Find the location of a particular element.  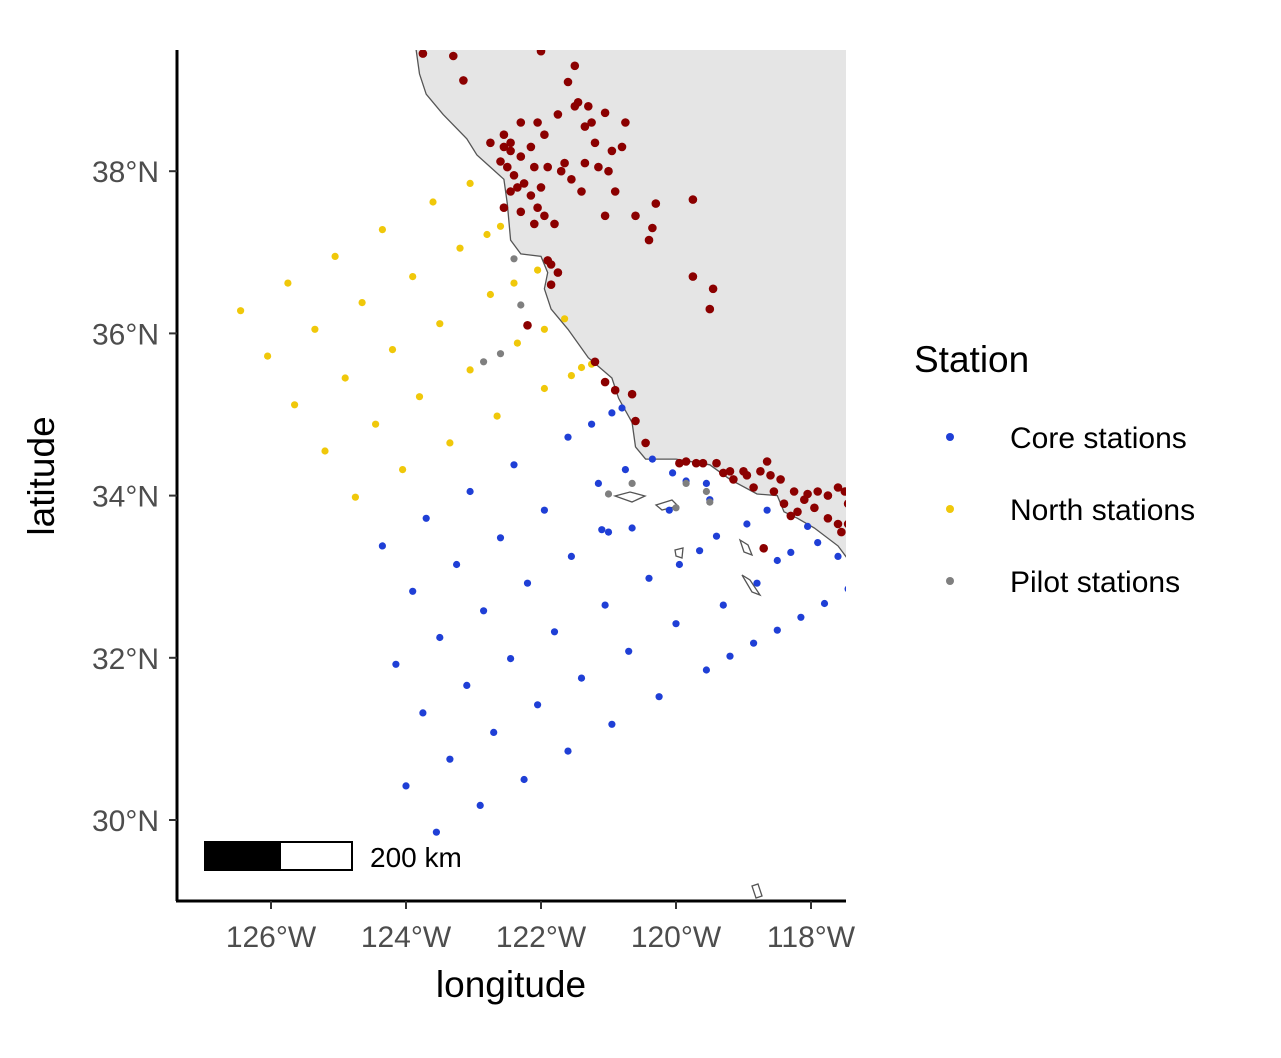

y-tick-label: 34°N is located at coordinates (125, 497).